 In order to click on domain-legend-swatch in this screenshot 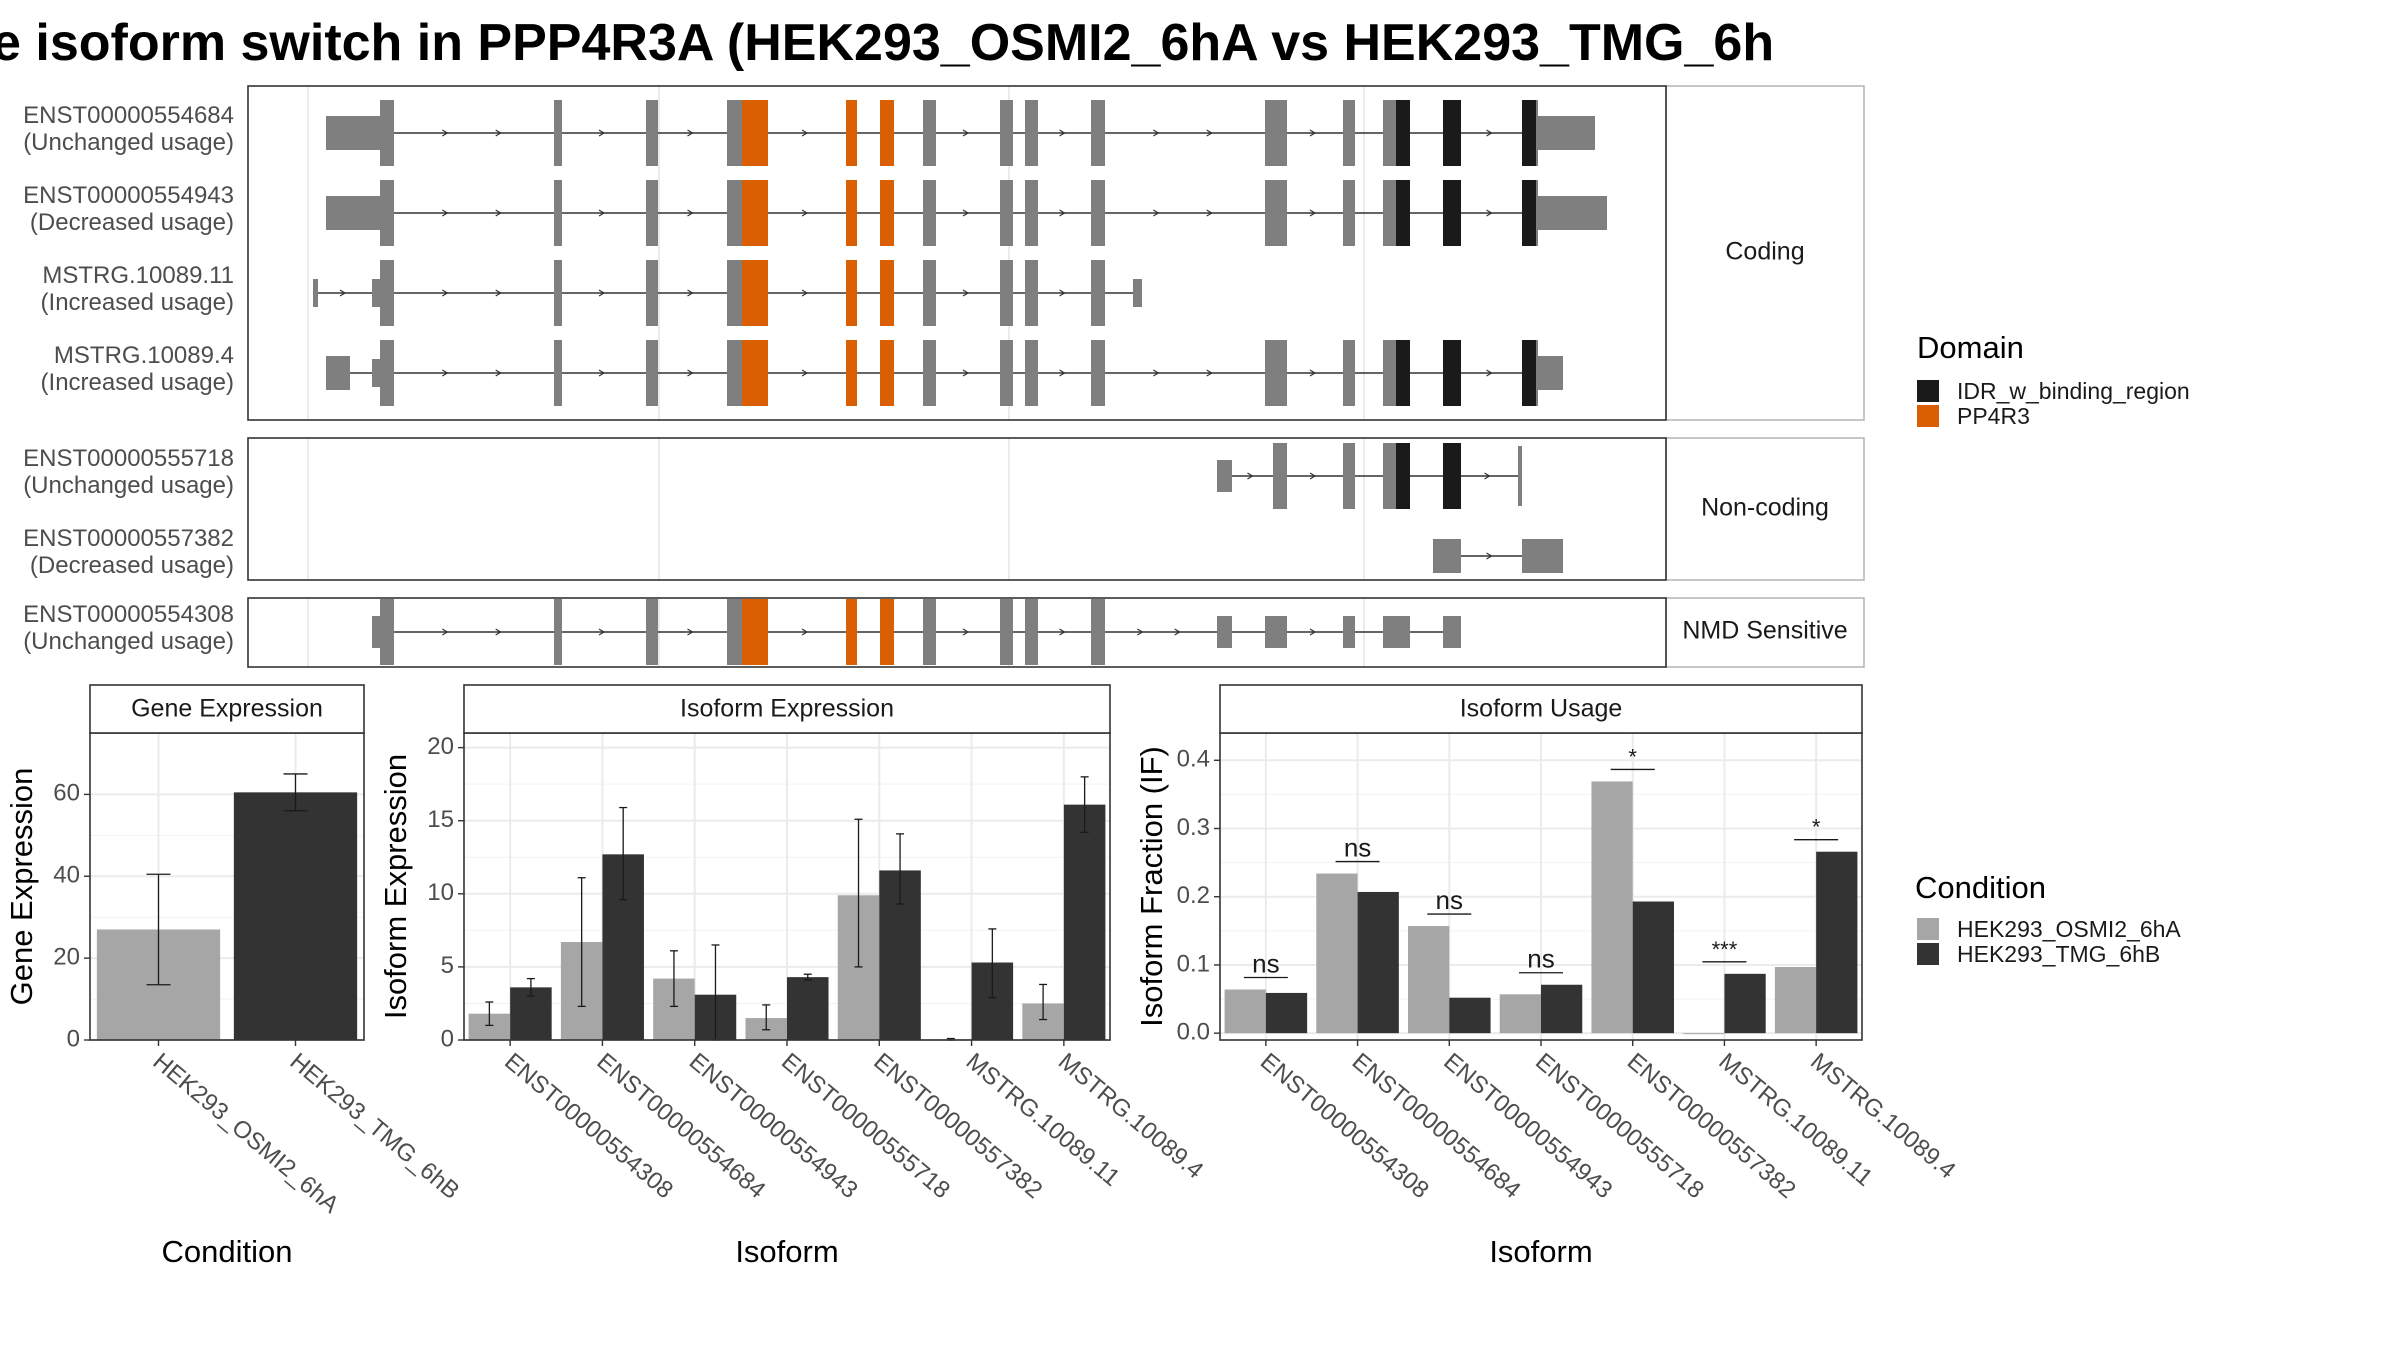, I will do `click(1928, 391)`.